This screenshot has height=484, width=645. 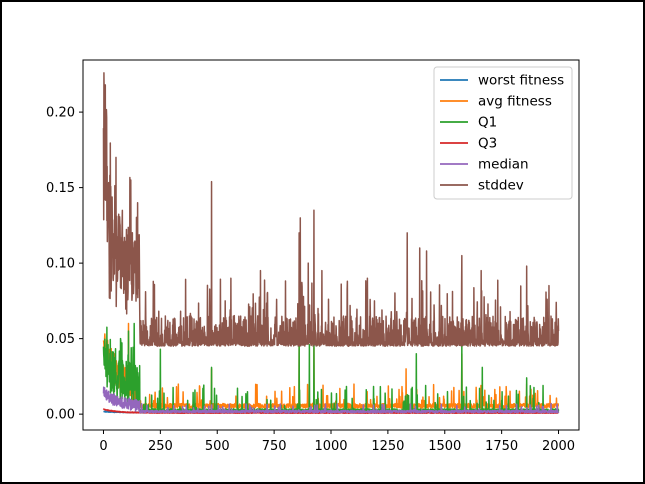 I want to click on y-axis: 0.00 0.05 0.10 0.15 0.20, so click(x=64, y=264).